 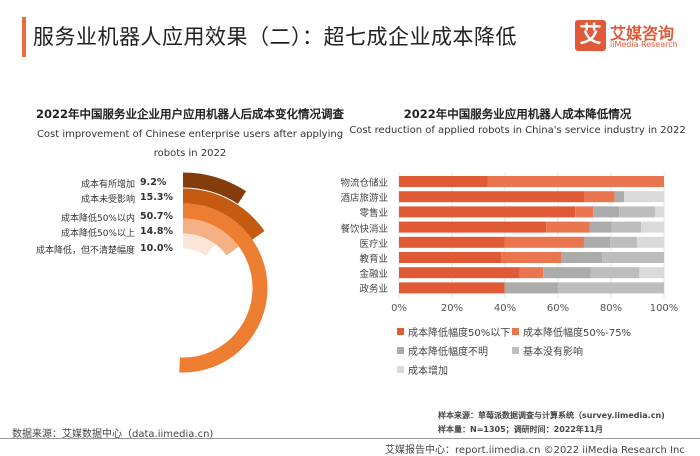 I want to click on radial-label: 成本有所增加, so click(x=107, y=185).